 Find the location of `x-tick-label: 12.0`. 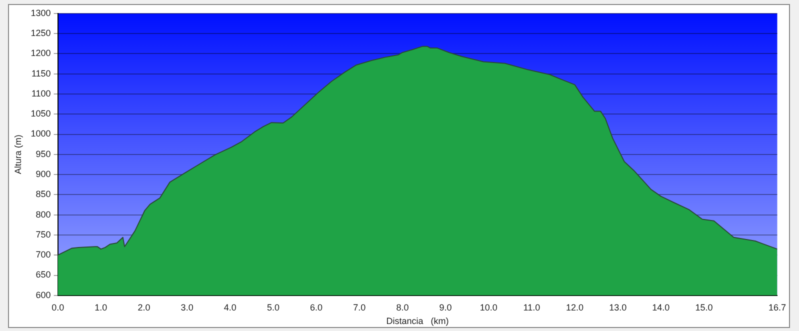

x-tick-label: 12.0 is located at coordinates (575, 307).